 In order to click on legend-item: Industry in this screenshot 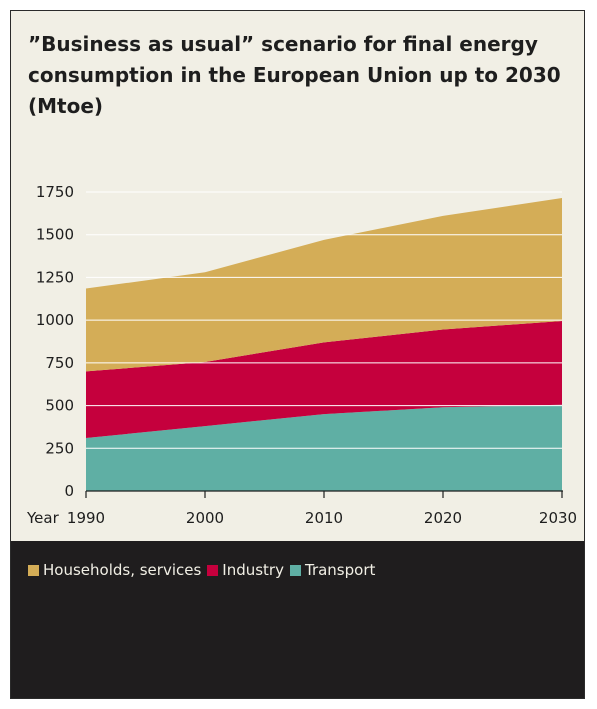, I will do `click(245, 570)`.